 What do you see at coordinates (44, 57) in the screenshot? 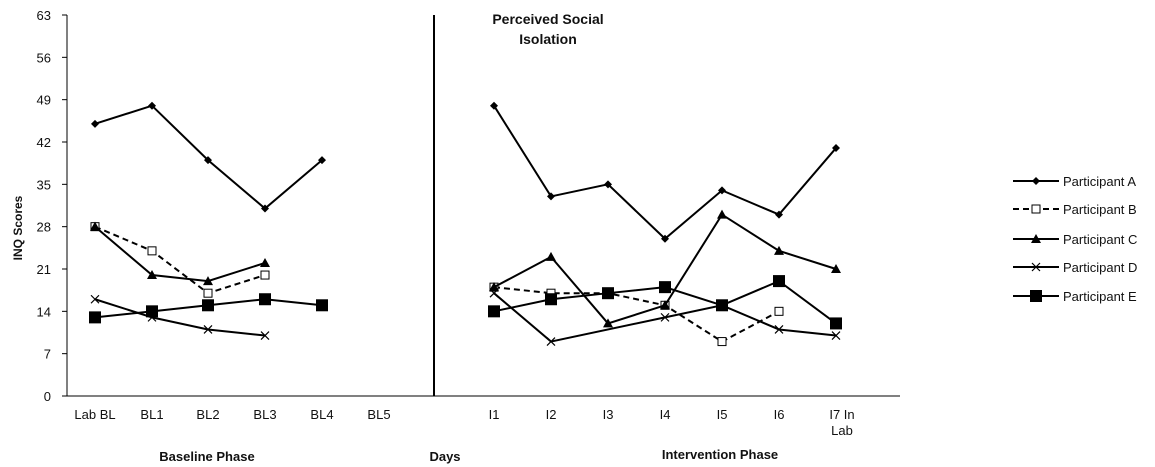
I see `y-tick-label: 56` at bounding box center [44, 57].